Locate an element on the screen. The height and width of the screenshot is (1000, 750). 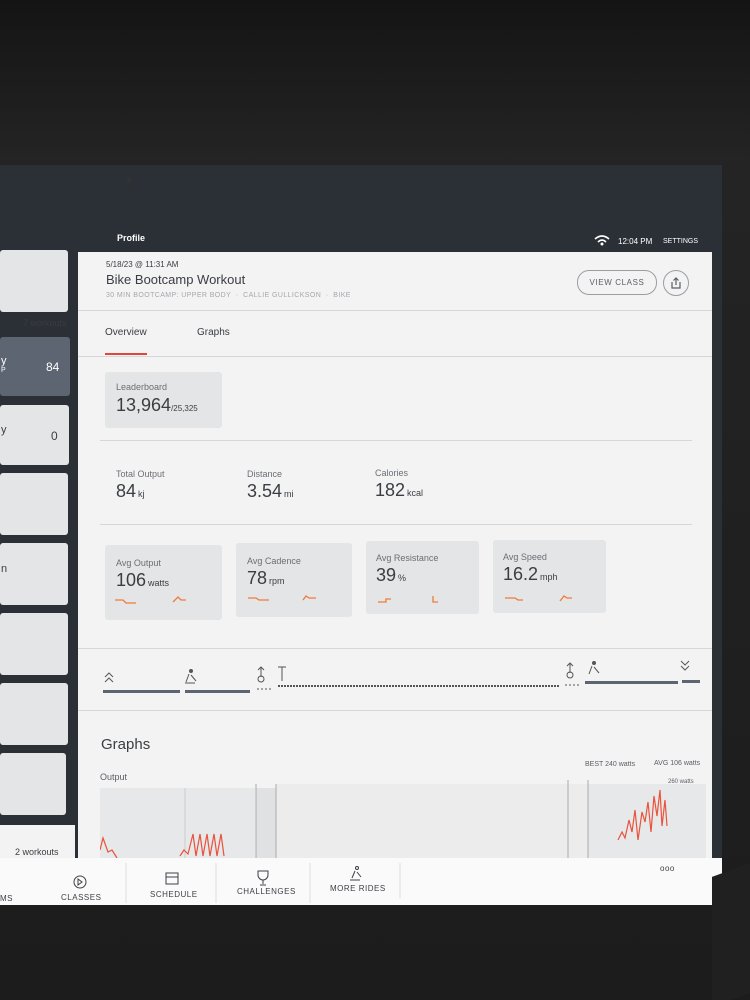
stat-label: Calories is located at coordinates (392, 473).